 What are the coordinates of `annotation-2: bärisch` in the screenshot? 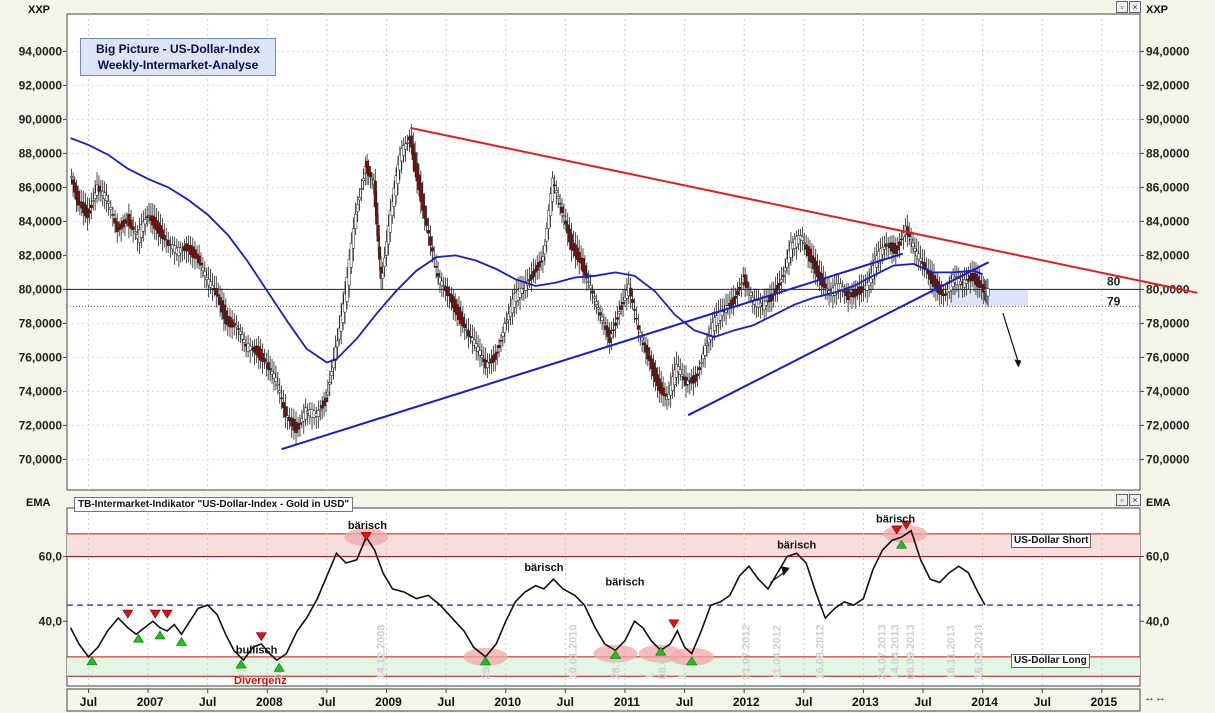 It's located at (624, 583).